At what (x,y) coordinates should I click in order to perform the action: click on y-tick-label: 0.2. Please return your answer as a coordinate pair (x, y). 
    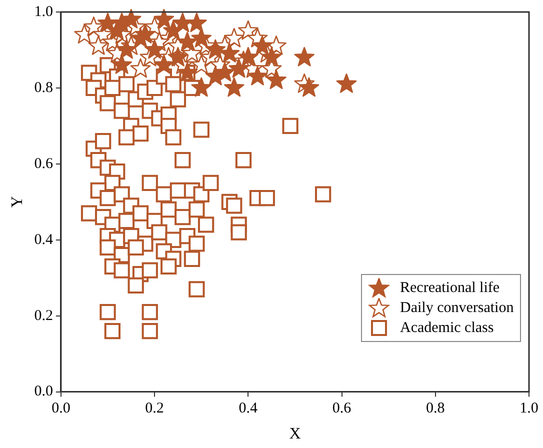
    Looking at the image, I should click on (43, 316).